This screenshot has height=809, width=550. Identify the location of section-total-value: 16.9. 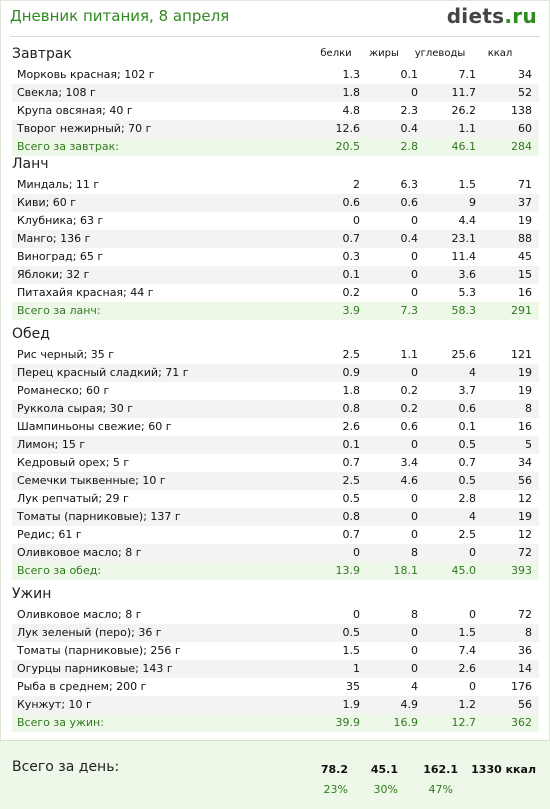
(406, 722).